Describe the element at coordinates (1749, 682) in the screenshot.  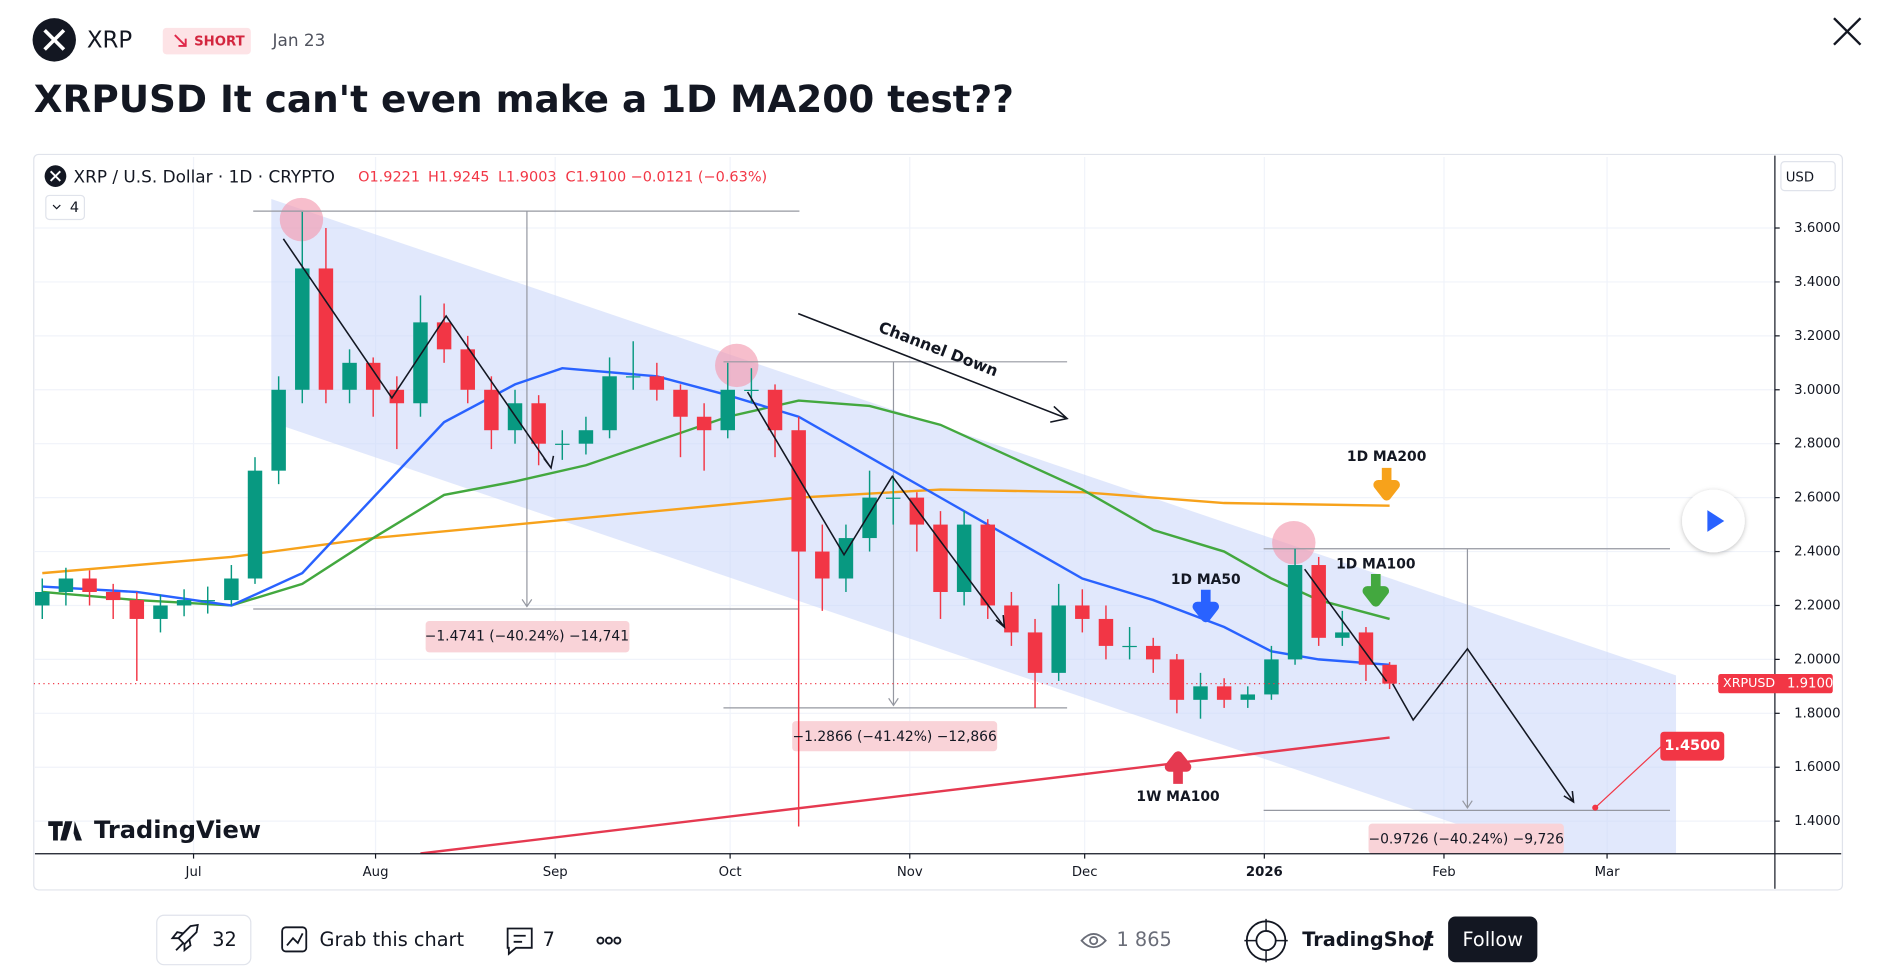
I see `last-price-name: XRPUSD` at that location.